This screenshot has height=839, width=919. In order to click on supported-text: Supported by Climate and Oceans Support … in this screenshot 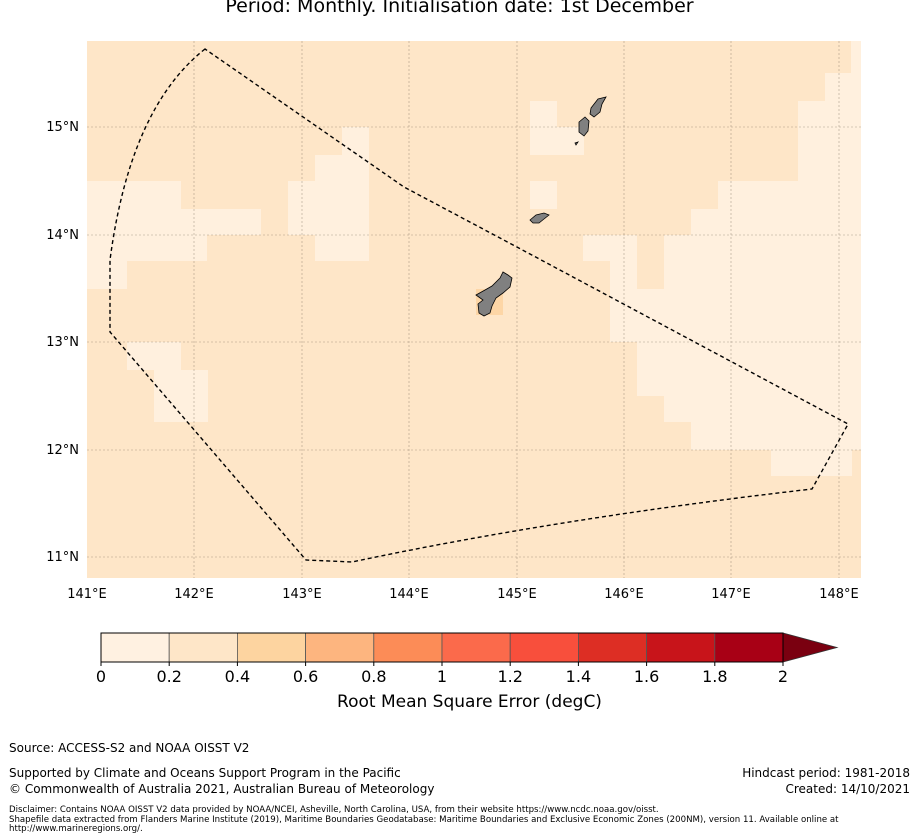, I will do `click(205, 773)`.